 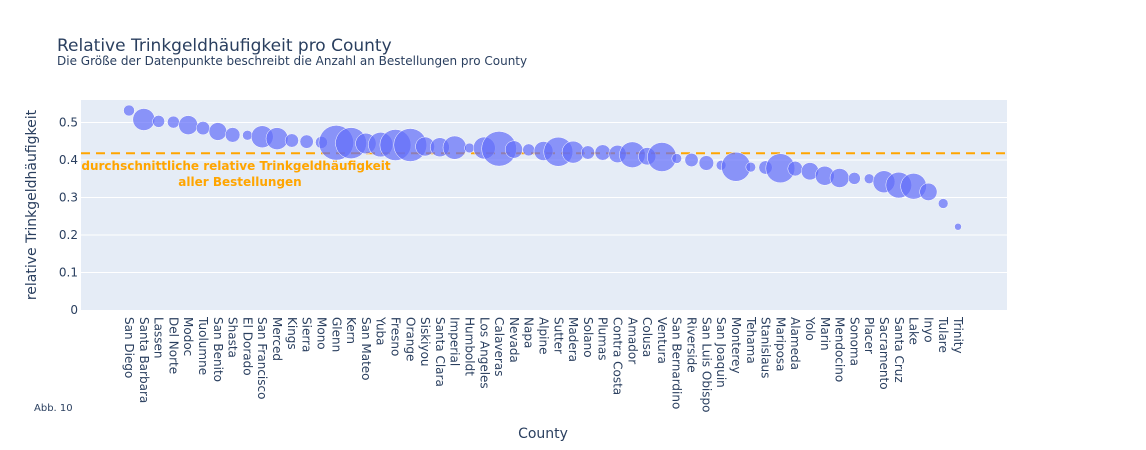 I want to click on y-tick-label: 0, so click(x=74, y=310).